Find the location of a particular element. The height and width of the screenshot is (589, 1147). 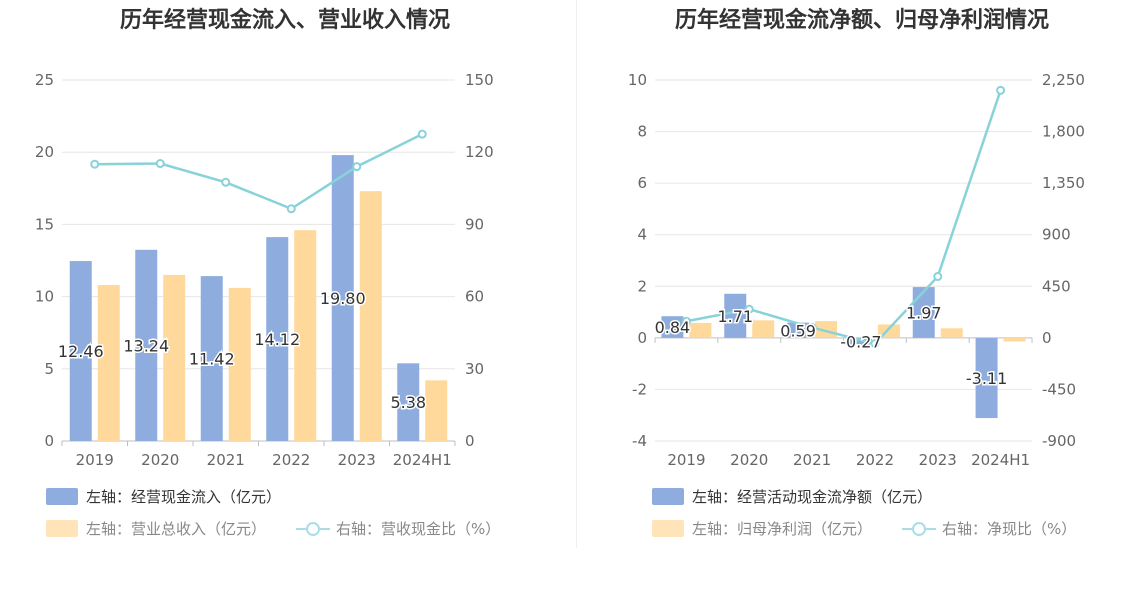

data-label: 0.84 is located at coordinates (673, 327).